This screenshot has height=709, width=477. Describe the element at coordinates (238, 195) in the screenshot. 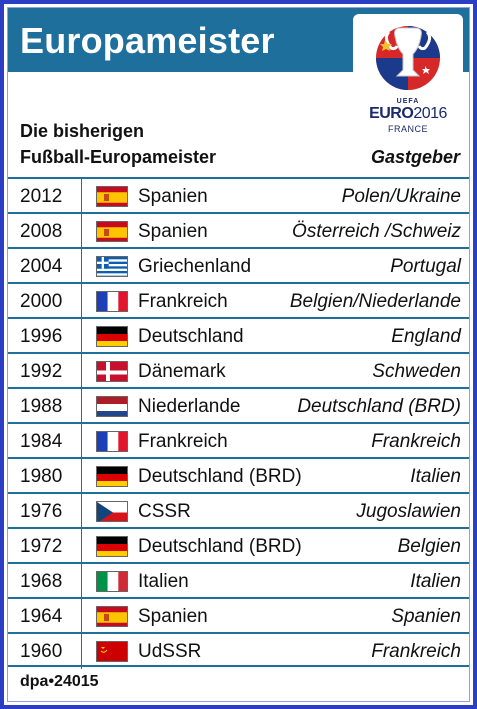

I see `table-row: 2012 Spanien Polen/Ukraine` at that location.